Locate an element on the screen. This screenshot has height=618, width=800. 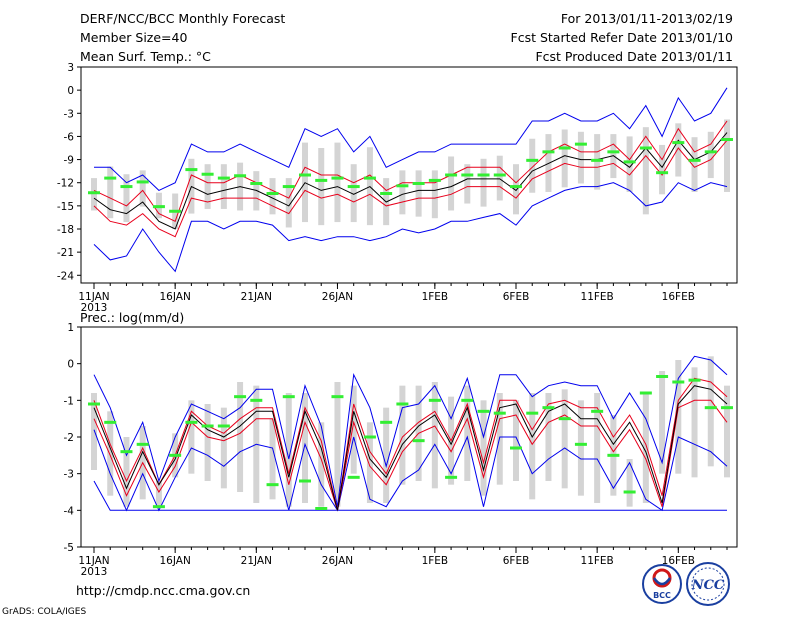
temp-max-line is located at coordinates (411, 139).